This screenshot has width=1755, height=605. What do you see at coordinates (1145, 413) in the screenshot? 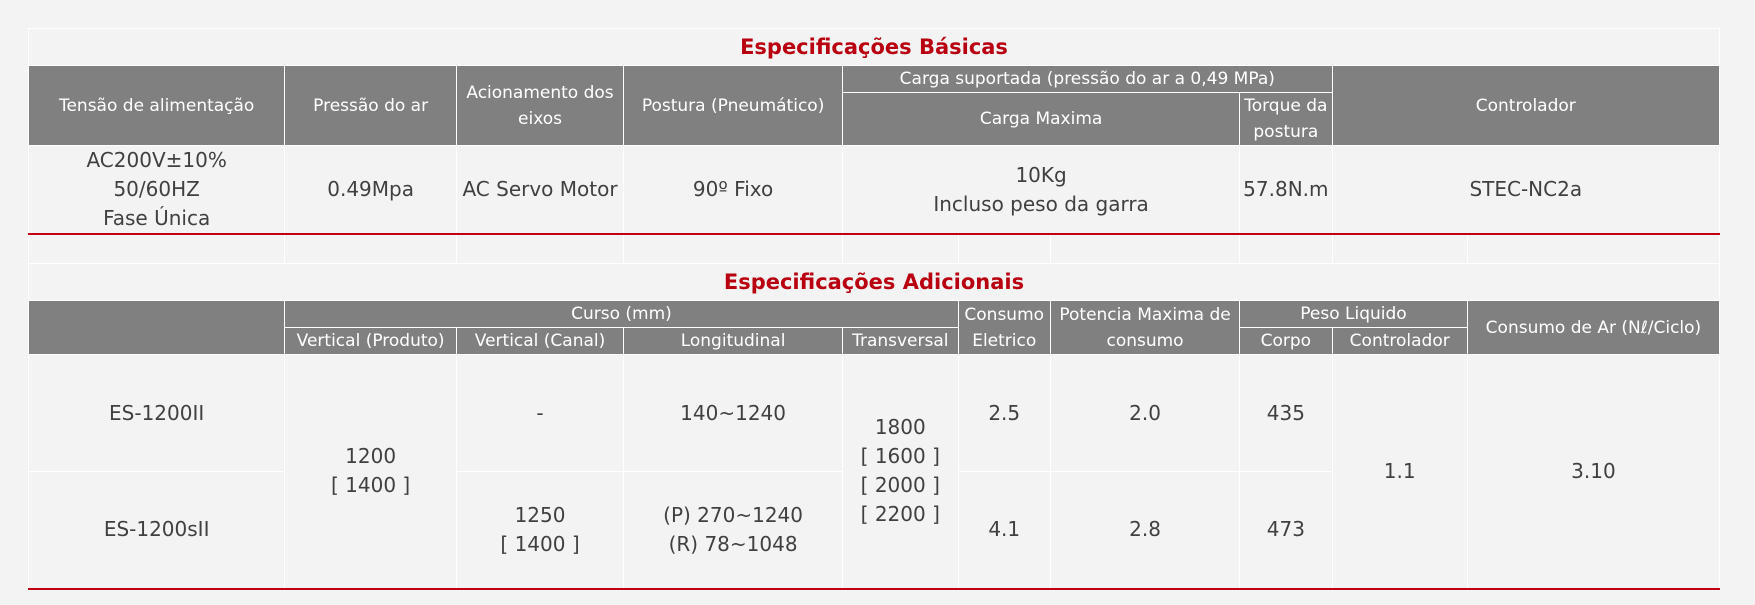
I see `cell-potencia: 2.0` at bounding box center [1145, 413].